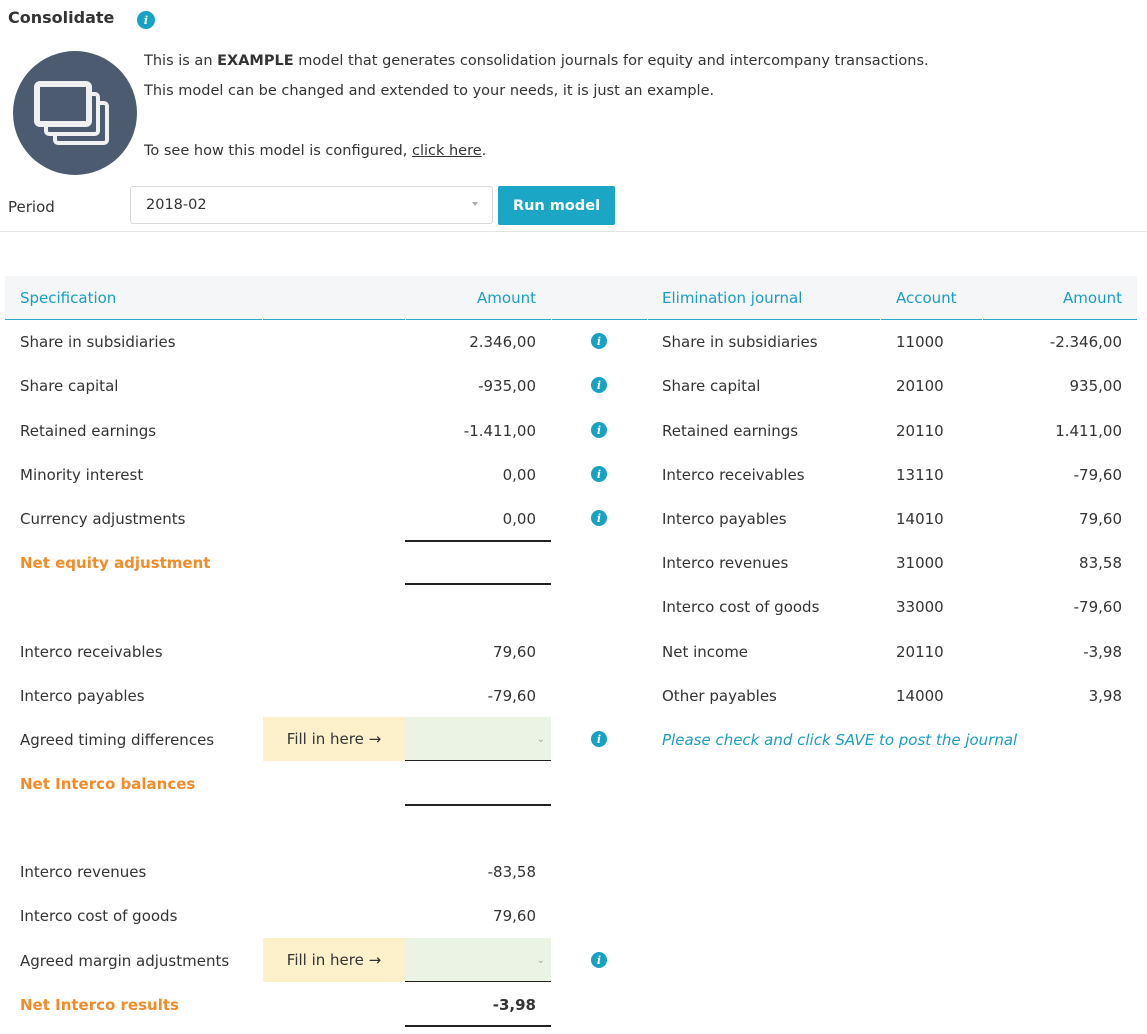 Image resolution: width=1147 pixels, height=1034 pixels. Describe the element at coordinates (99, 1005) in the screenshot. I see `net-interco-results-label: Net Interco results` at that location.